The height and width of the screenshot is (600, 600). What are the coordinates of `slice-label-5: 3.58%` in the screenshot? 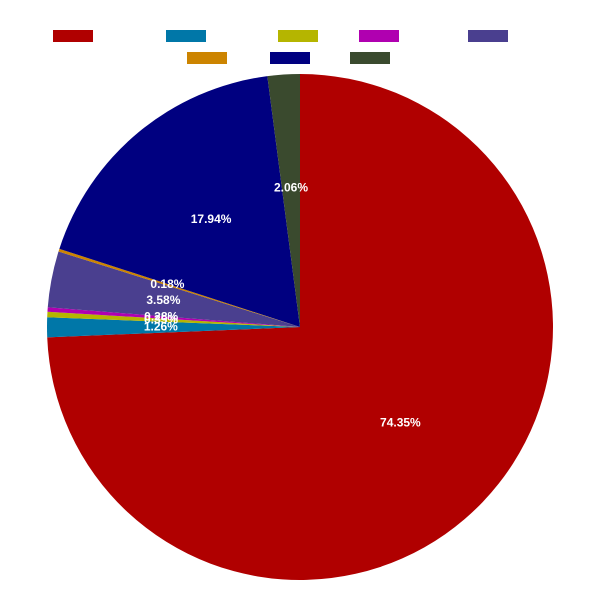 It's located at (163, 300).